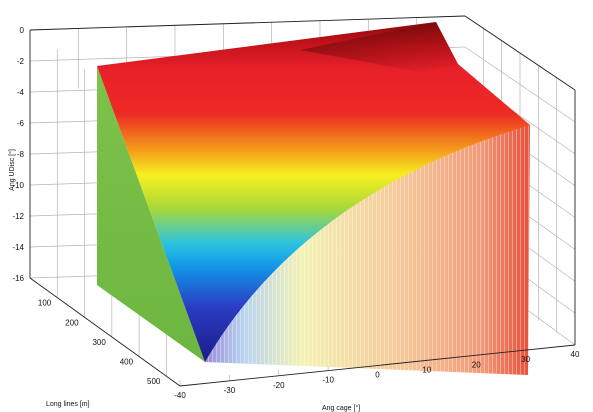 The height and width of the screenshot is (412, 593). I want to click on y-tick-label: 10, so click(426, 369).